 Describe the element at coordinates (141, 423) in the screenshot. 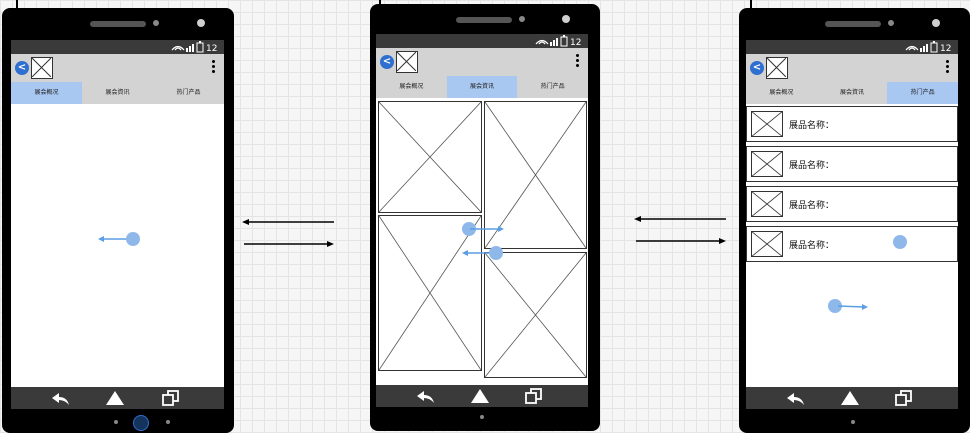

I see `home-key` at that location.